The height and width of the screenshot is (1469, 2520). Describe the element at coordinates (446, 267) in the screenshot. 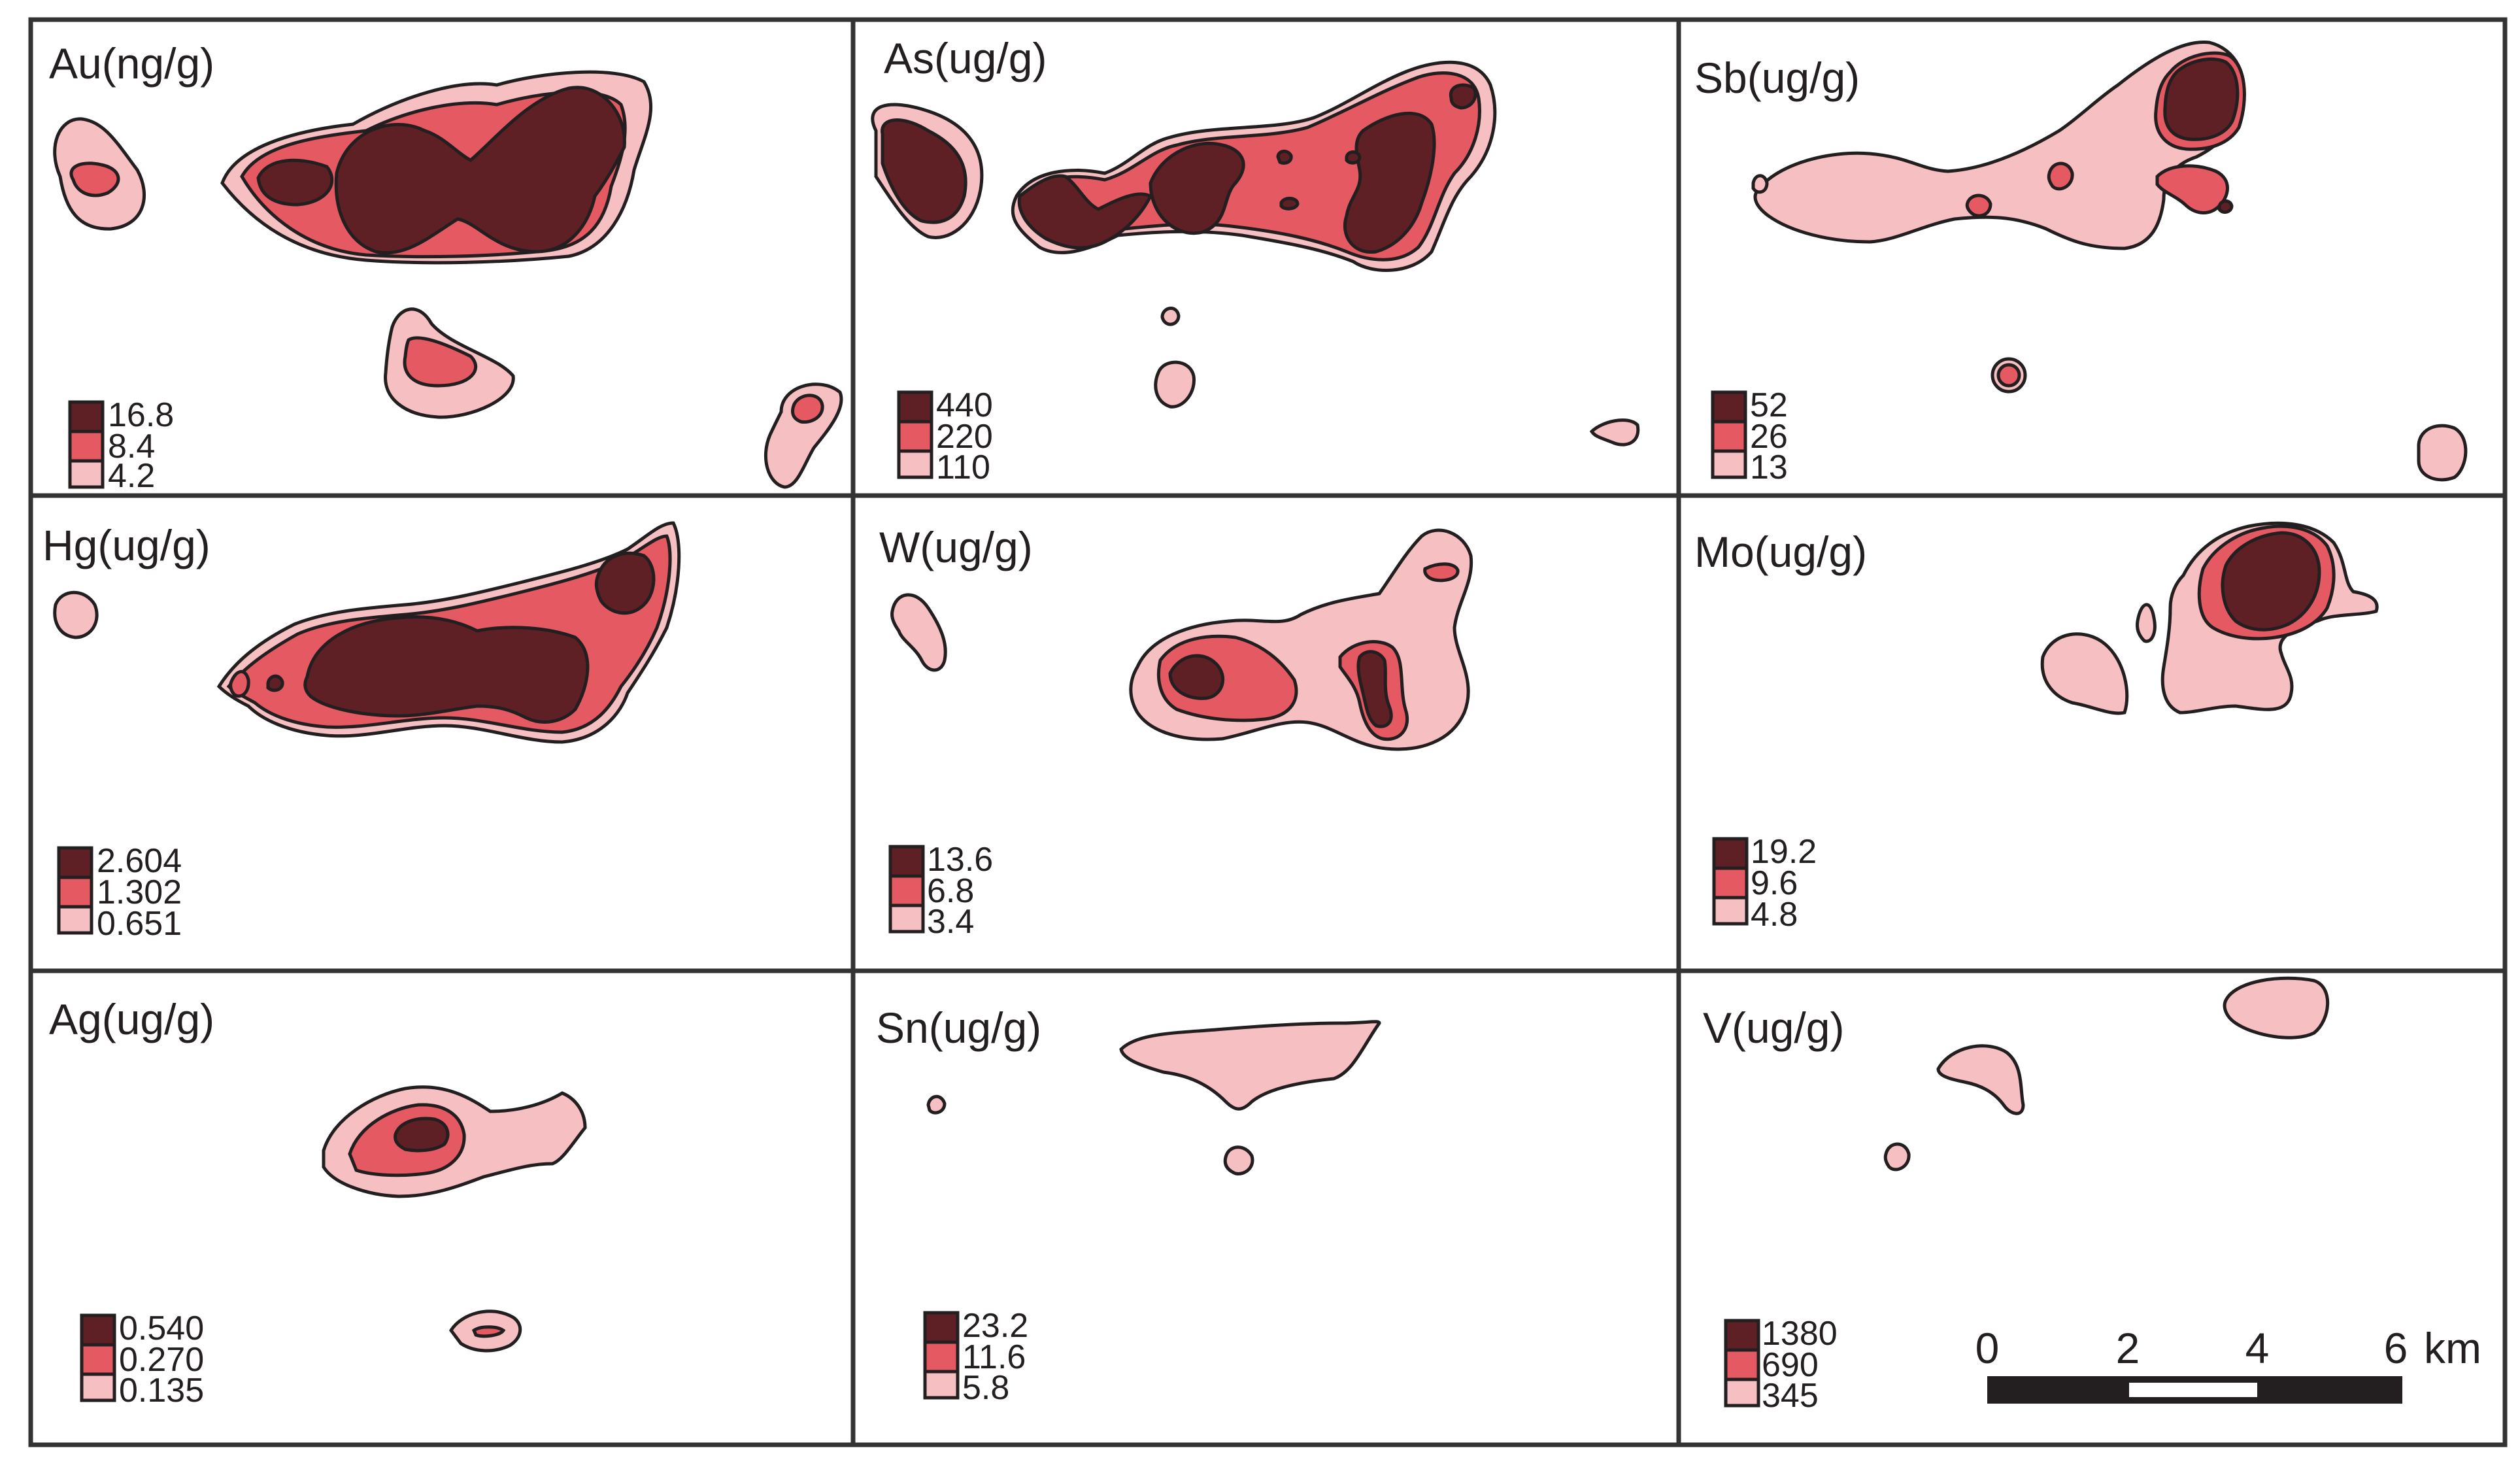

I see `panel-au: Au(ng/g) 16.8 8.4 4.2` at that location.